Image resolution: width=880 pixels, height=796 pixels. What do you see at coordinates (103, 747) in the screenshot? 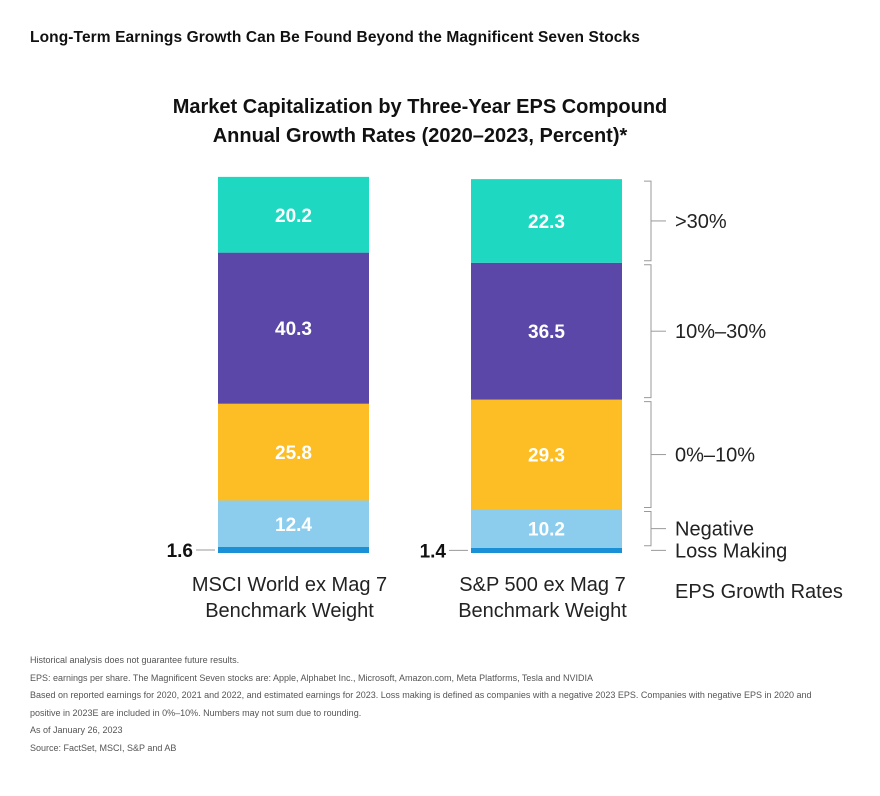
I see `footnote-source: Source: FactSet, MSCI, S&P and AB` at bounding box center [103, 747].